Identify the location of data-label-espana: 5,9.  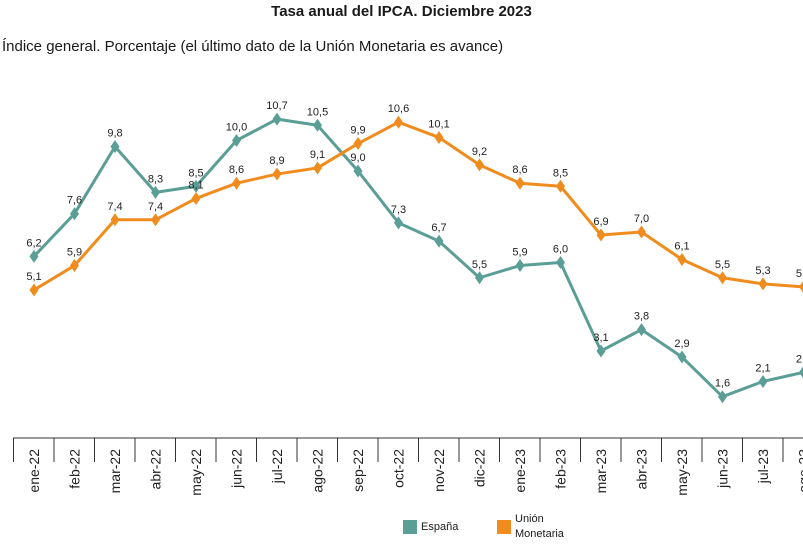
(519, 253).